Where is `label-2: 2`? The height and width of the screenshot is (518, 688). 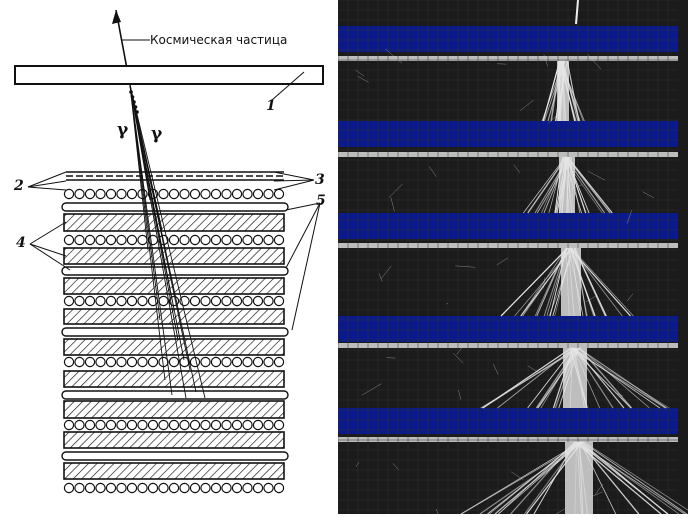
label-2: 2 is located at coordinates (19, 186).